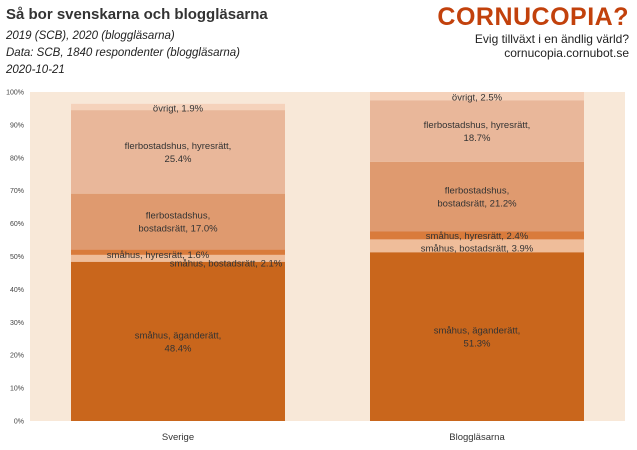 The width and height of the screenshot is (637, 450). I want to click on subtitle-line-1: 2019 (SCB), 2020 (bloggläsarna), so click(90, 36).